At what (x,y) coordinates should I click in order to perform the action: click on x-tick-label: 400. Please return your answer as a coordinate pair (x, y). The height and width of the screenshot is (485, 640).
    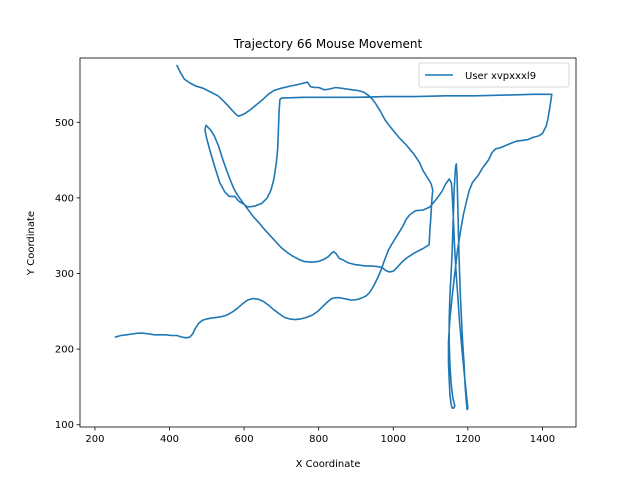
    Looking at the image, I should click on (169, 439).